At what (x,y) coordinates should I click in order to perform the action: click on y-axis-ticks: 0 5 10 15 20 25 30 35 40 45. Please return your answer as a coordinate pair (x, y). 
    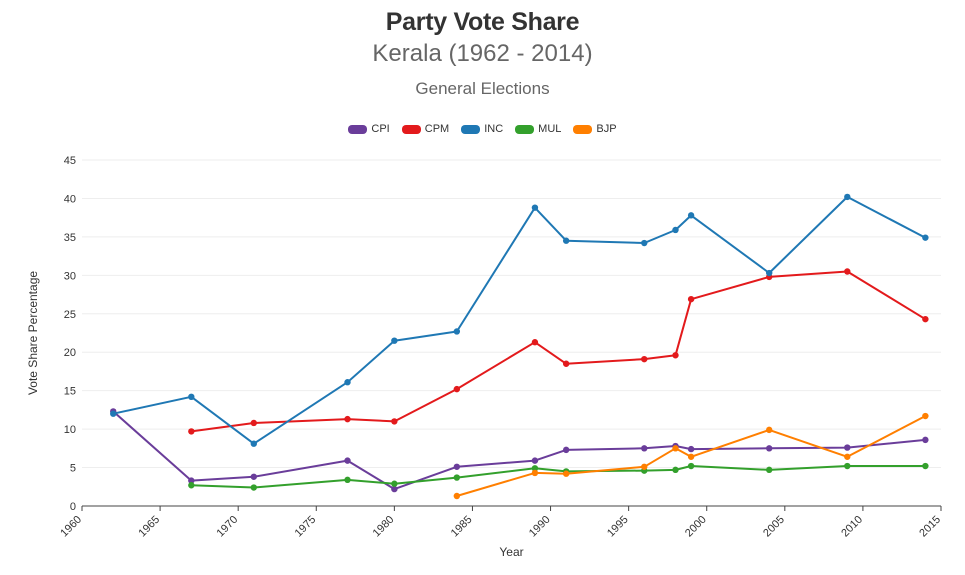
    Looking at the image, I should click on (70, 334).